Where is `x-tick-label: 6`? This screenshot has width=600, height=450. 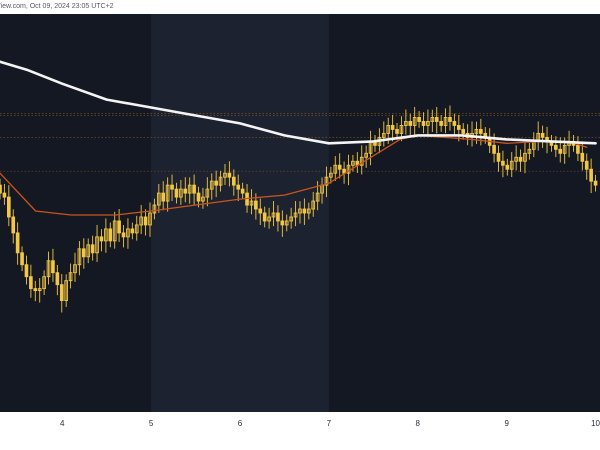 x-tick-label: 6 is located at coordinates (240, 423).